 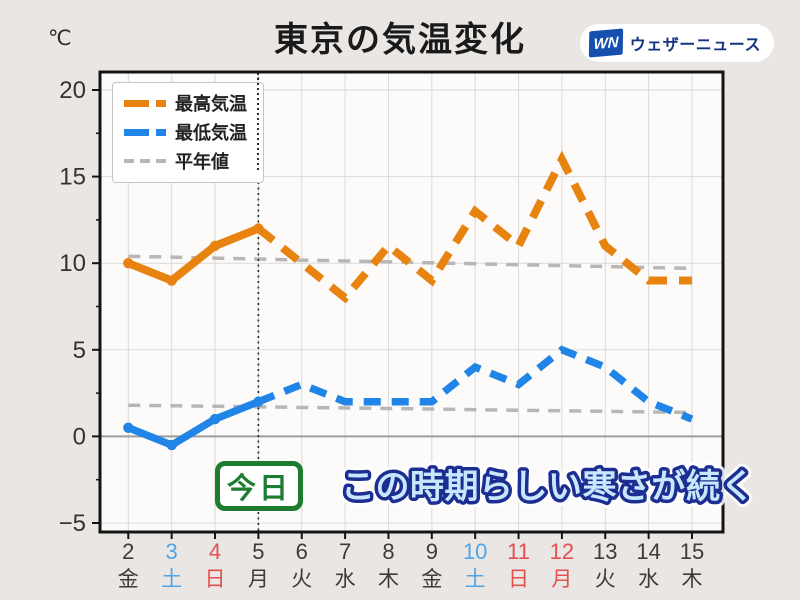 I want to click on x-axis-day-label: 15, so click(x=692, y=551).